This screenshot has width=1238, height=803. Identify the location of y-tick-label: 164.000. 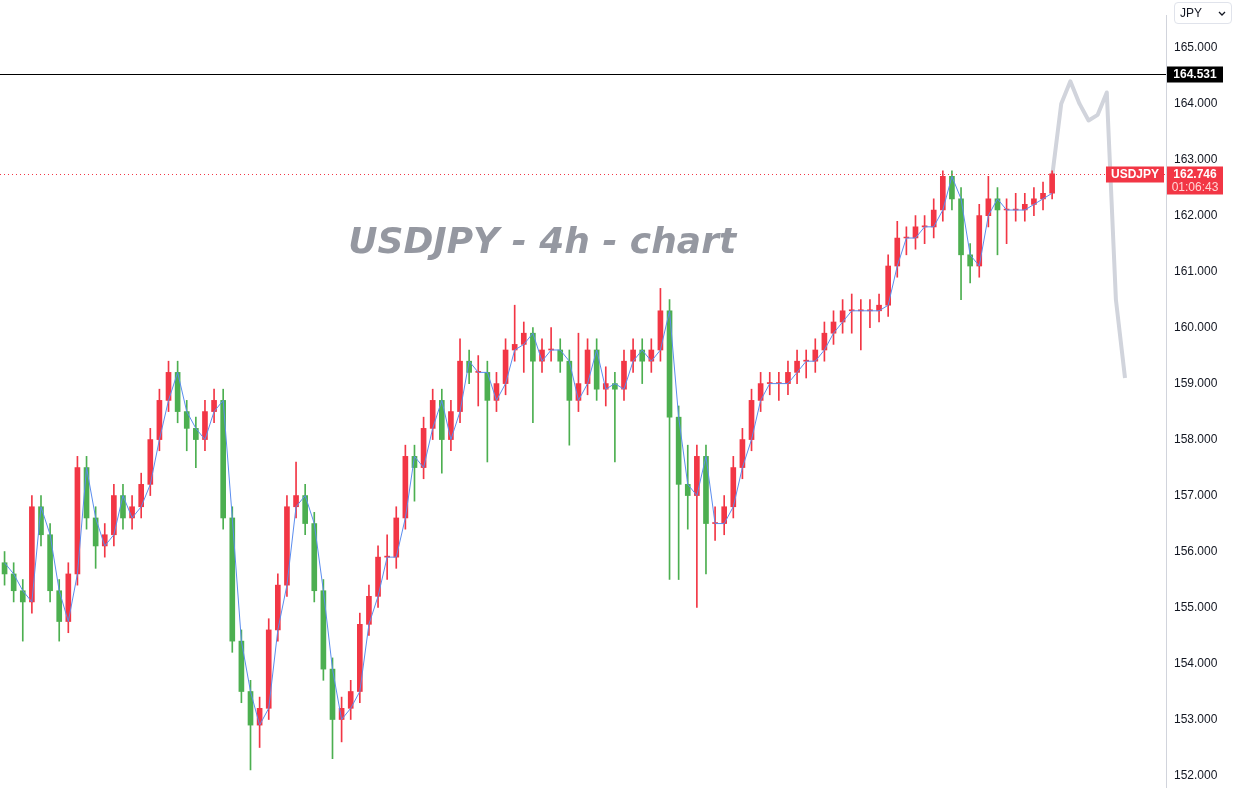
(1196, 102).